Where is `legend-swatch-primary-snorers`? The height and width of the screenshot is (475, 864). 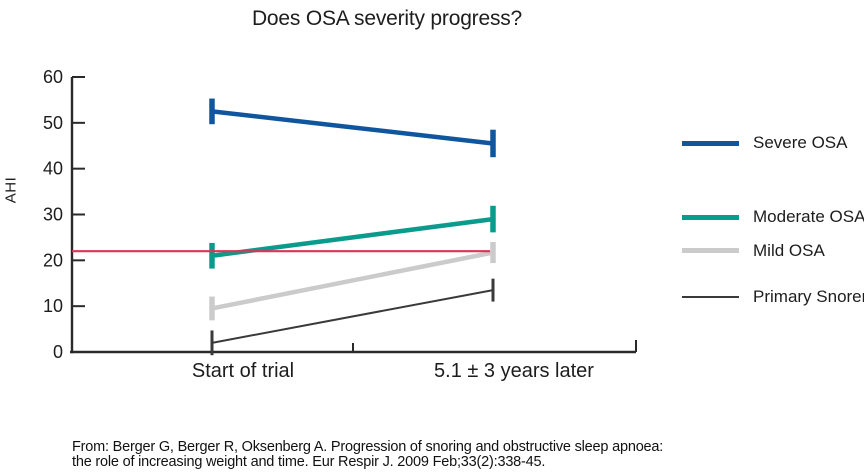
legend-swatch-primary-snorers is located at coordinates (710, 297).